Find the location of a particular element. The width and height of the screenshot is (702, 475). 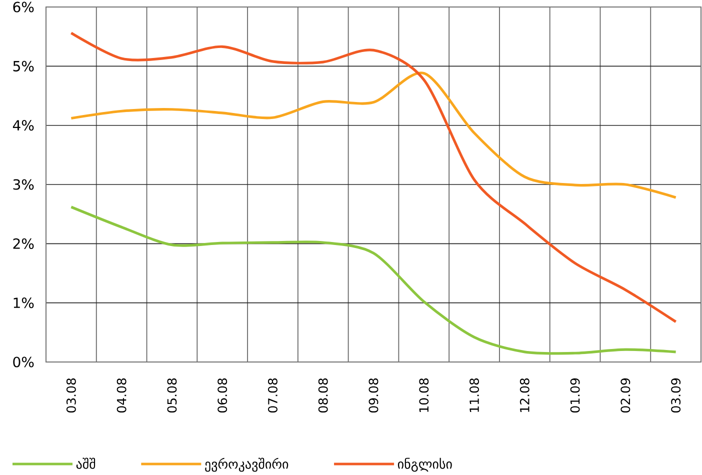

x-tick-label: 03.08 is located at coordinates (71, 395).